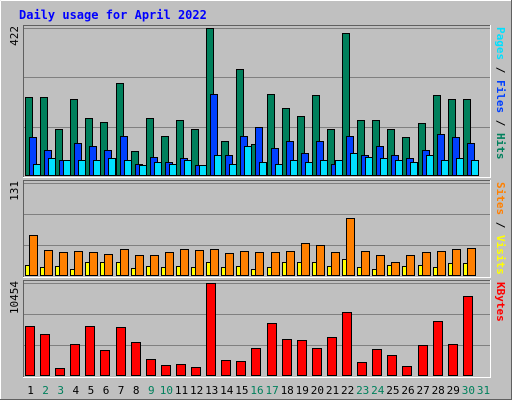  I want to click on x-tick-label-day-12: 12, so click(196, 390).